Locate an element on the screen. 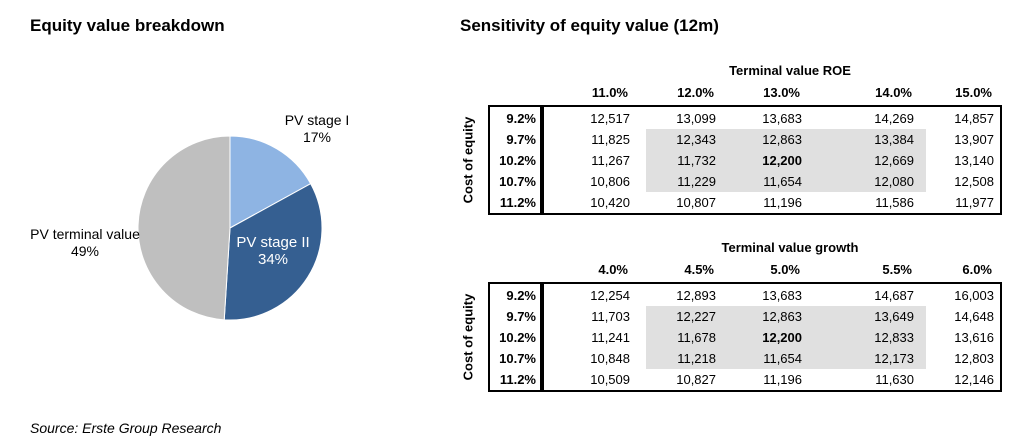 The width and height of the screenshot is (1029, 447). table-cell: 10,827 is located at coordinates (696, 379).